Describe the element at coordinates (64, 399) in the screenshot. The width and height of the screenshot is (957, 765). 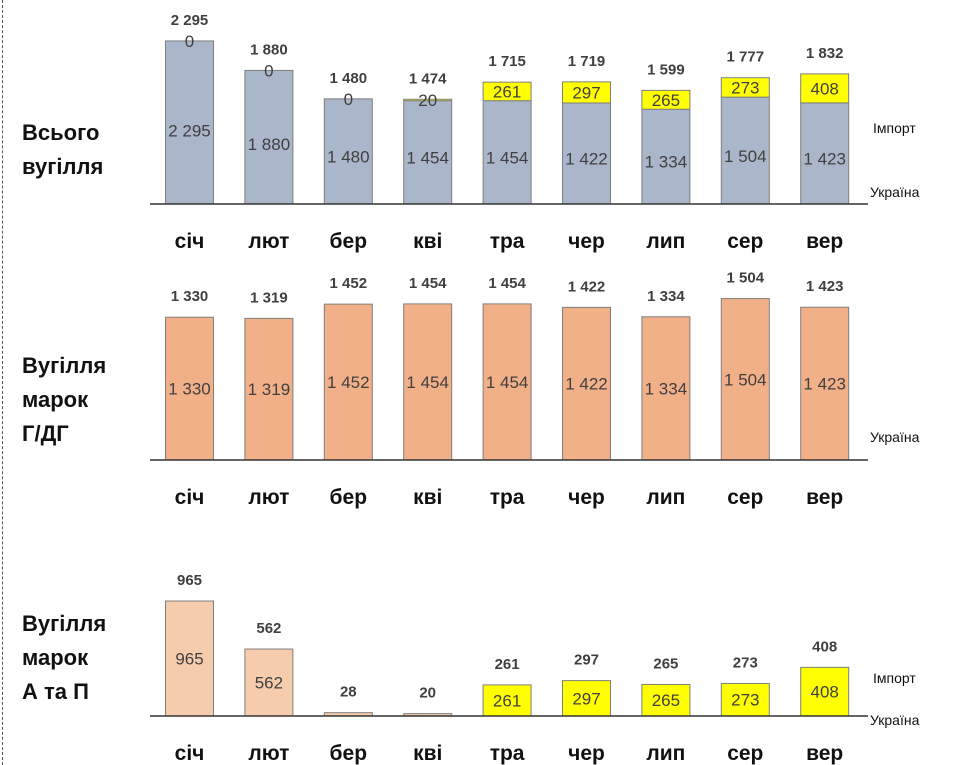
I see `panel-title-gdg-coal: Вугілля марок Г/ДГ` at that location.